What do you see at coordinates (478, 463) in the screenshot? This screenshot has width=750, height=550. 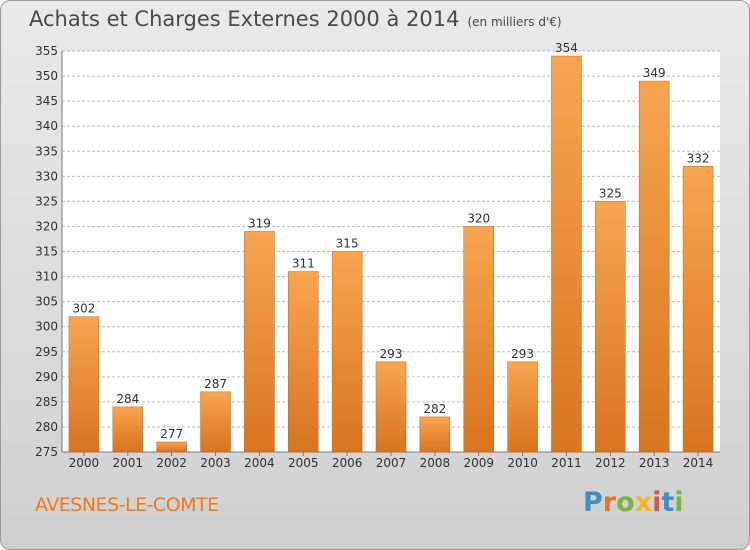 I see `x-tick-label: 2009` at bounding box center [478, 463].